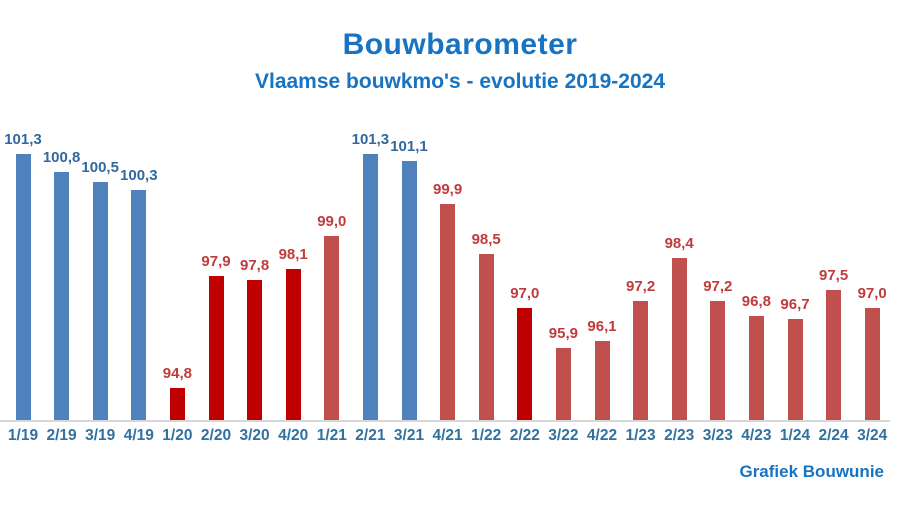  Describe the element at coordinates (23, 139) in the screenshot. I see `value-label-1-19: 101,3` at that location.